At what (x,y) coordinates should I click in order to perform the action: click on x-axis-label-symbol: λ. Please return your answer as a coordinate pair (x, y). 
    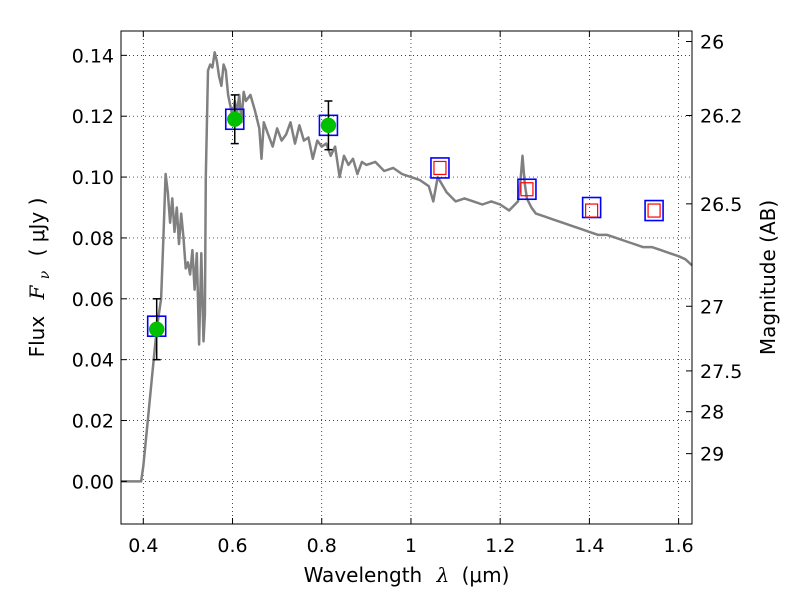
    Looking at the image, I should click on (443, 575).